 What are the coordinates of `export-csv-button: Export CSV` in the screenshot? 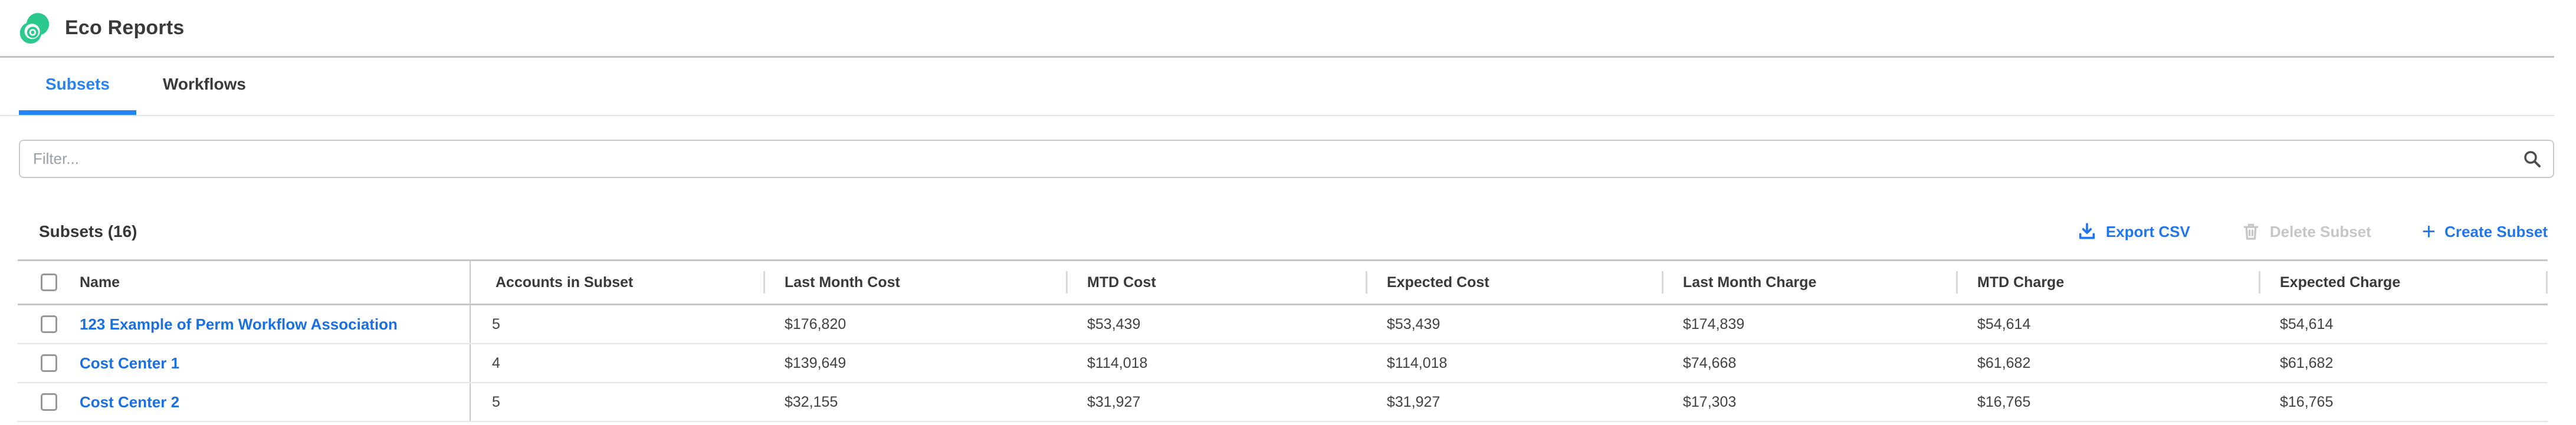 It's located at (2133, 232).